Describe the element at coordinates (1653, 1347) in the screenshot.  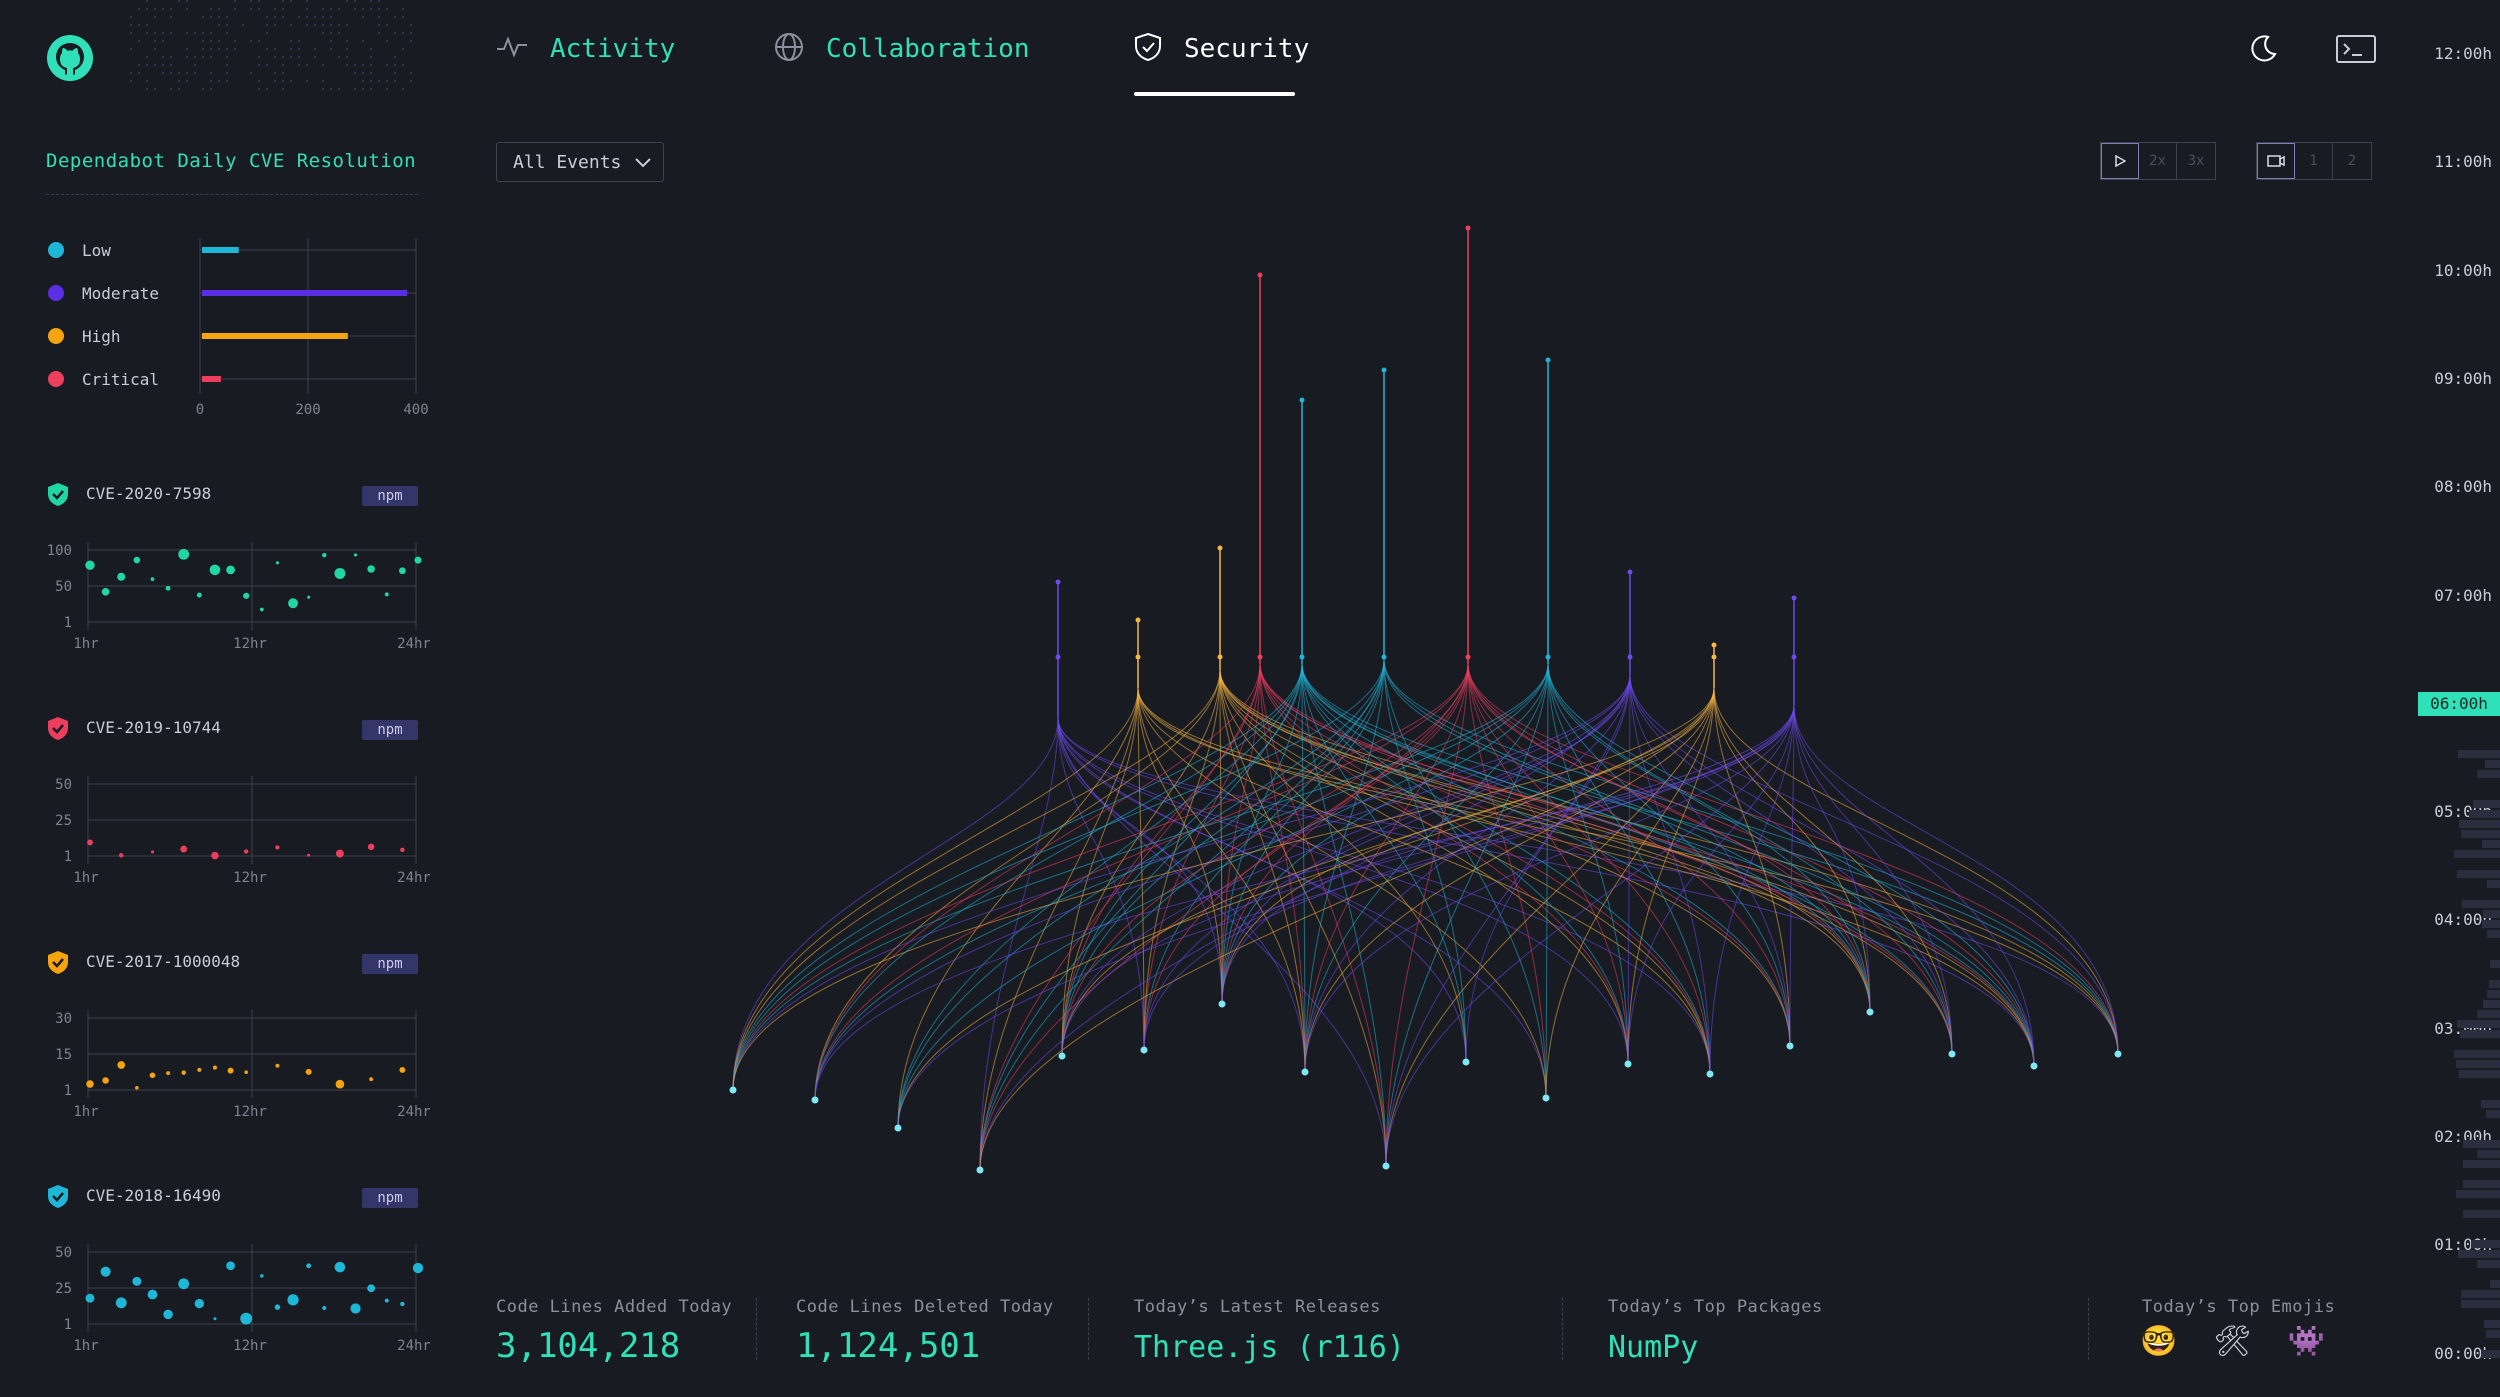
I see `stat-top-packages-value: NumPy` at that location.